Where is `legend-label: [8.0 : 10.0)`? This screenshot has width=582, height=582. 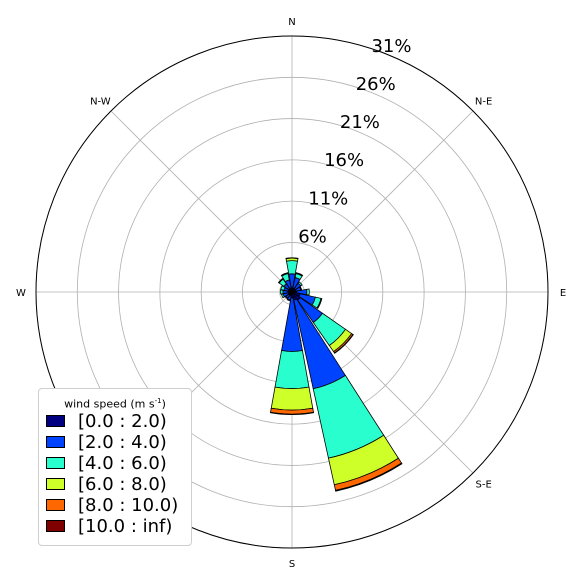
legend-label: [8.0 : 10.0) is located at coordinates (128, 505).